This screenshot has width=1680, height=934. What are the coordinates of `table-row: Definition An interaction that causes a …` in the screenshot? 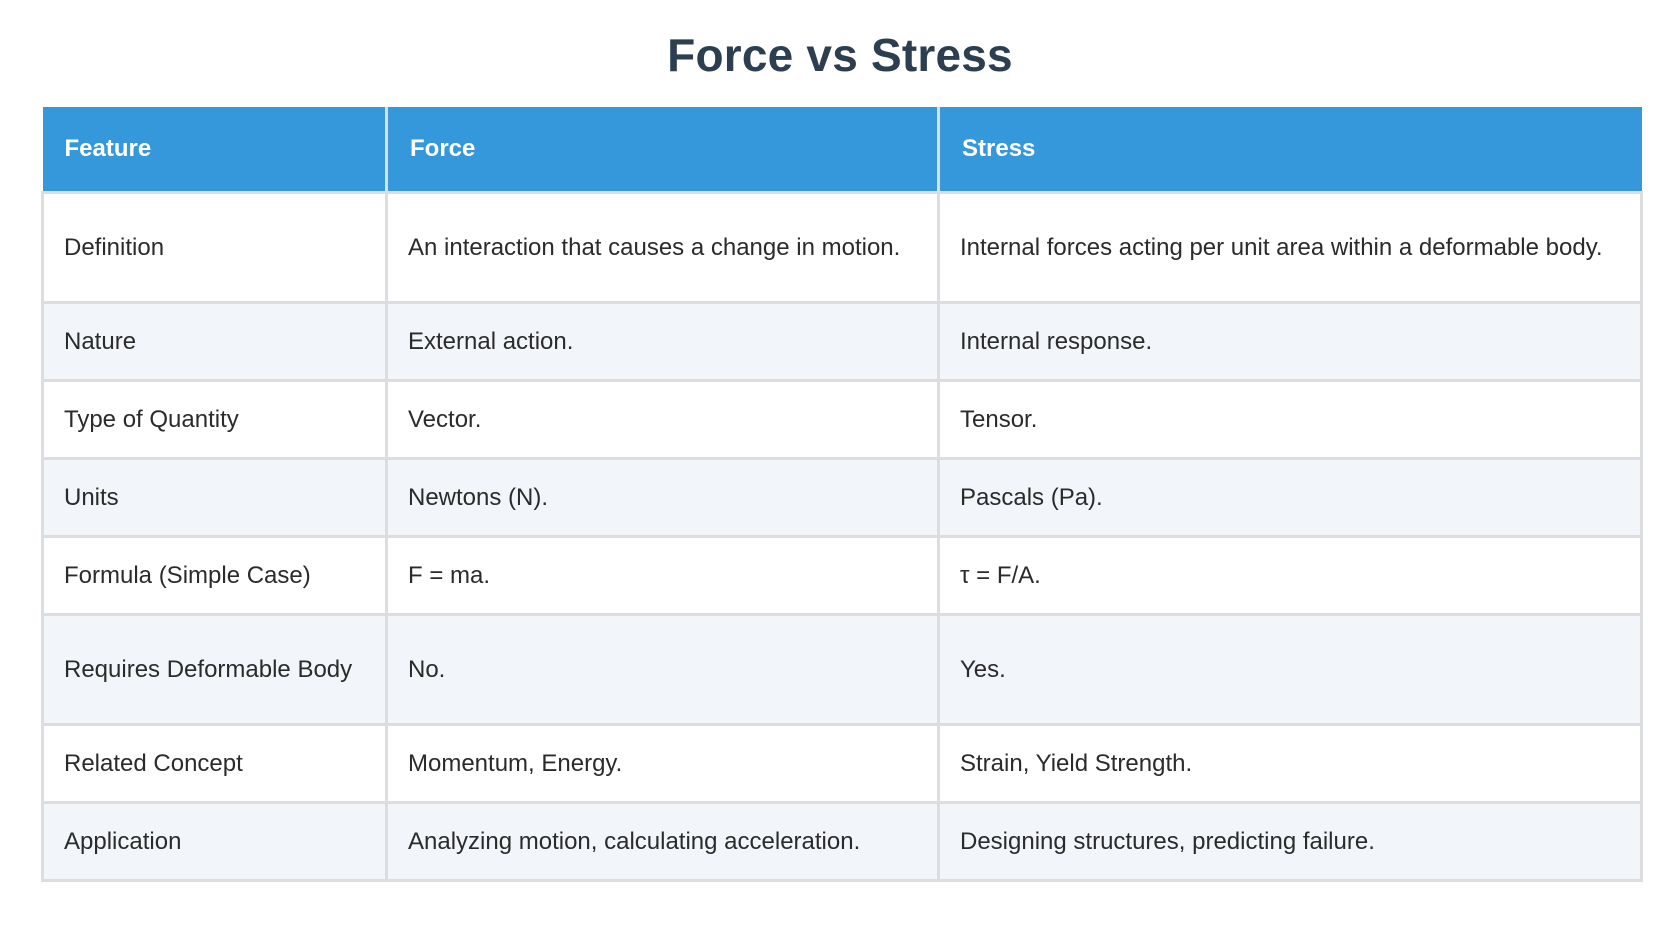 It's located at (842, 247).